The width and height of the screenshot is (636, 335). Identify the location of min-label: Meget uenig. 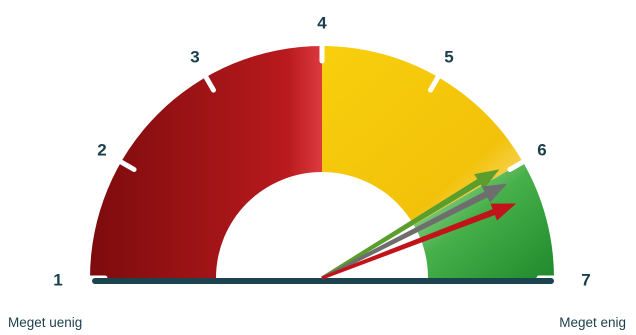
(45, 322).